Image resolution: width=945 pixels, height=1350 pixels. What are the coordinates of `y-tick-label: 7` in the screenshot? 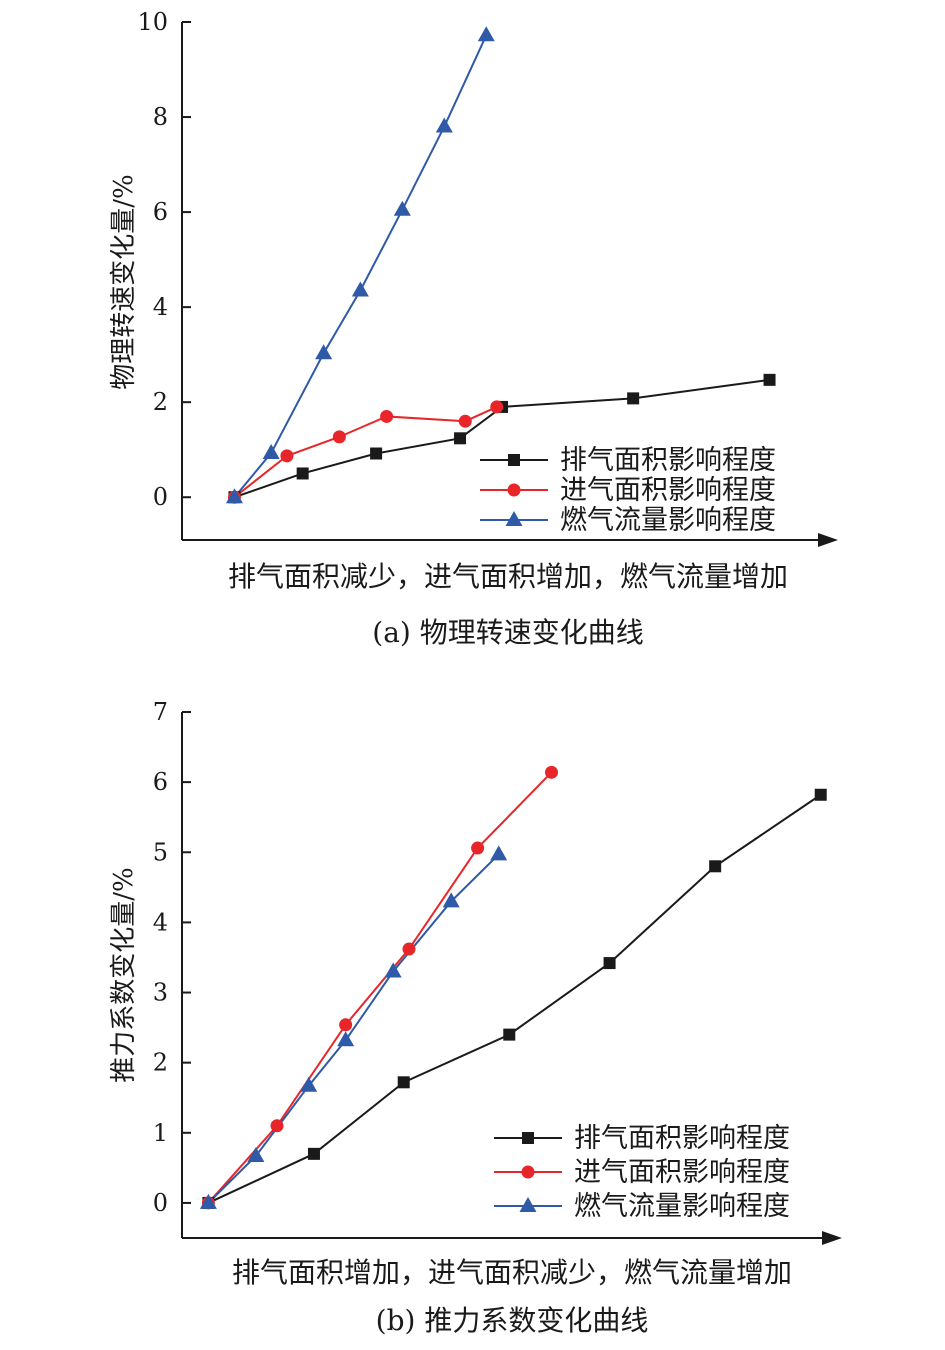 It's located at (160, 712).